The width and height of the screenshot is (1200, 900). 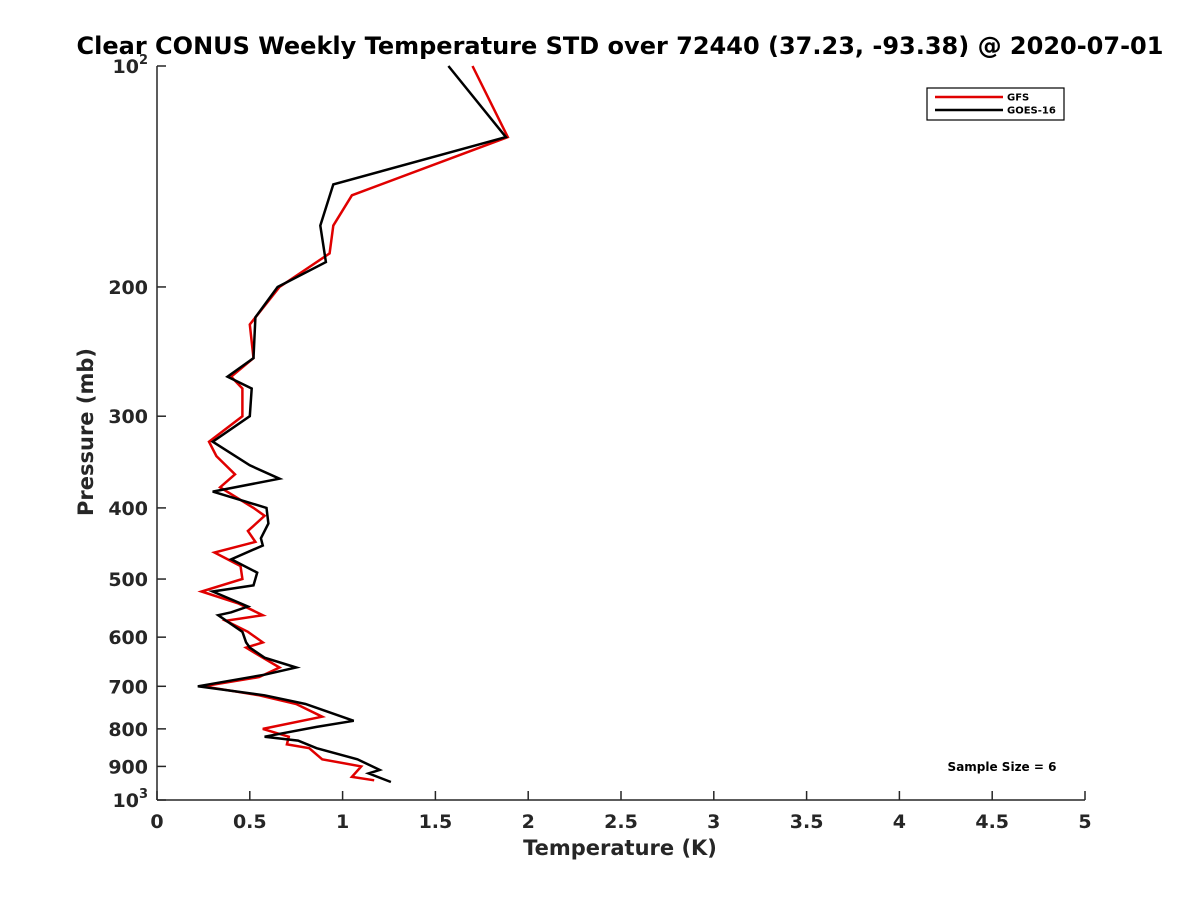 What do you see at coordinates (128, 580) in the screenshot?
I see `y-tick-label: 500` at bounding box center [128, 580].